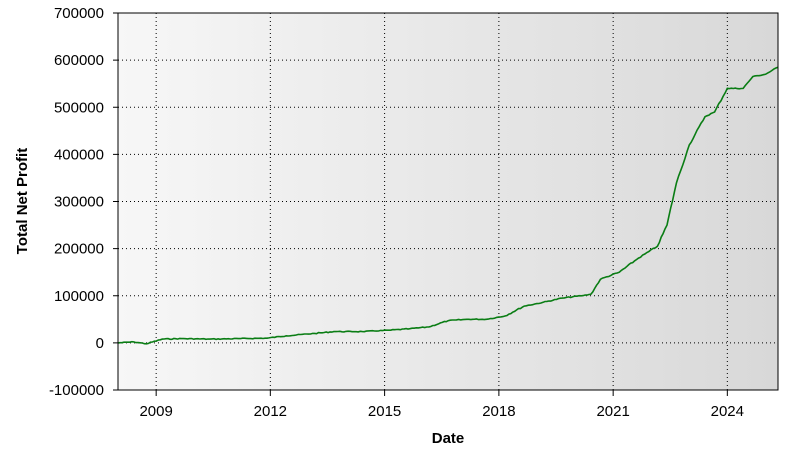  Describe the element at coordinates (612, 411) in the screenshot. I see `x-tick-label: 2021` at that location.